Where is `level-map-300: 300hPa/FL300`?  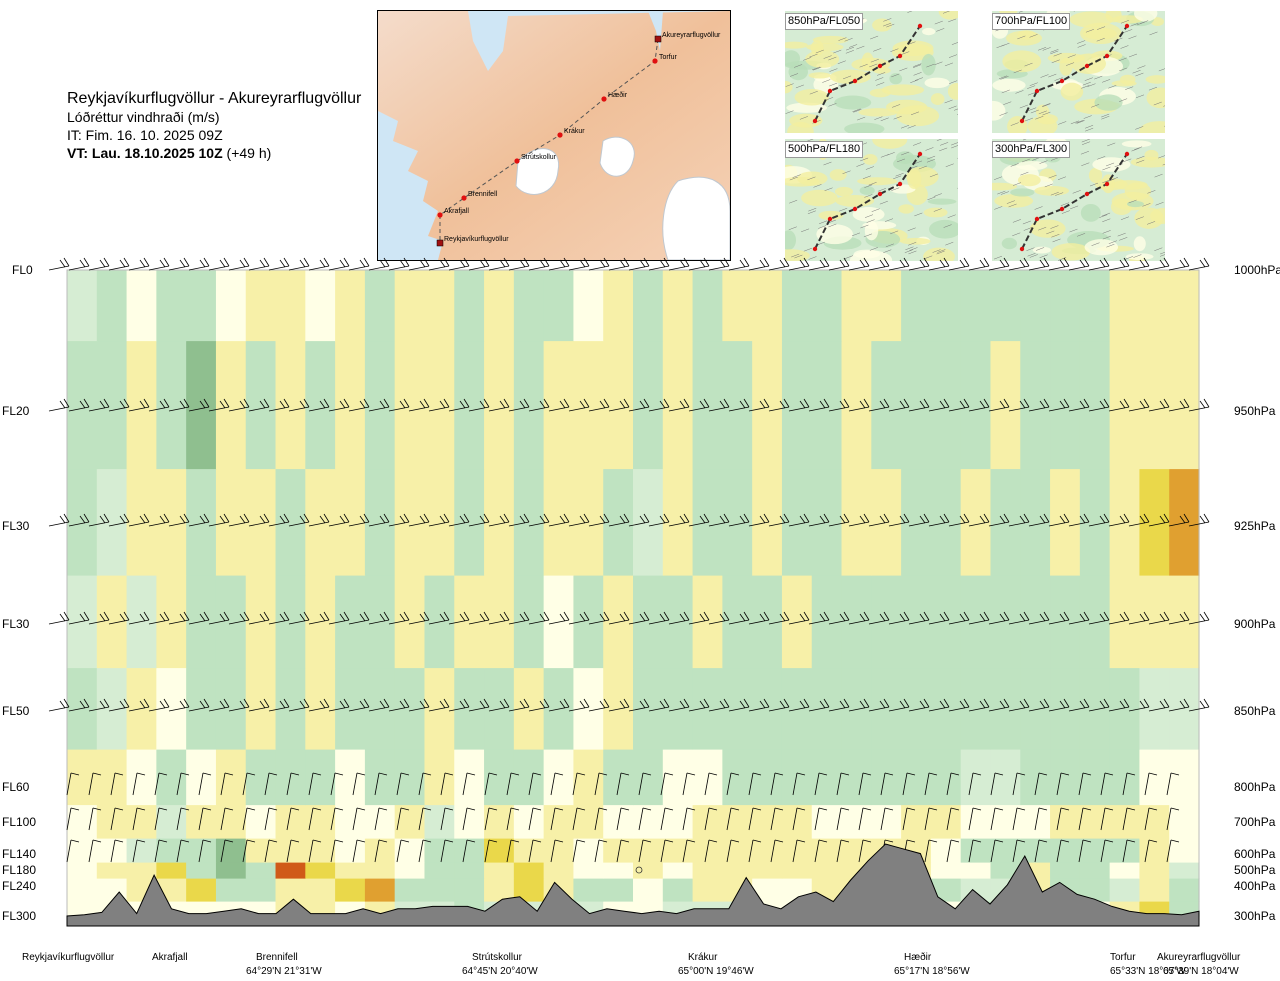
level-map-300: 300hPa/FL300 is located at coordinates (1078, 200).